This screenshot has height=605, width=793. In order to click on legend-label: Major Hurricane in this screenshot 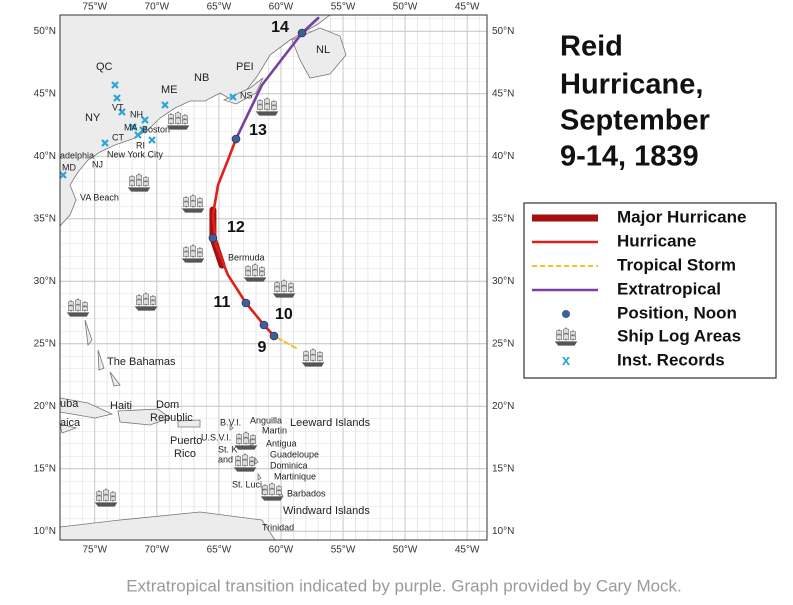, I will do `click(681, 216)`.